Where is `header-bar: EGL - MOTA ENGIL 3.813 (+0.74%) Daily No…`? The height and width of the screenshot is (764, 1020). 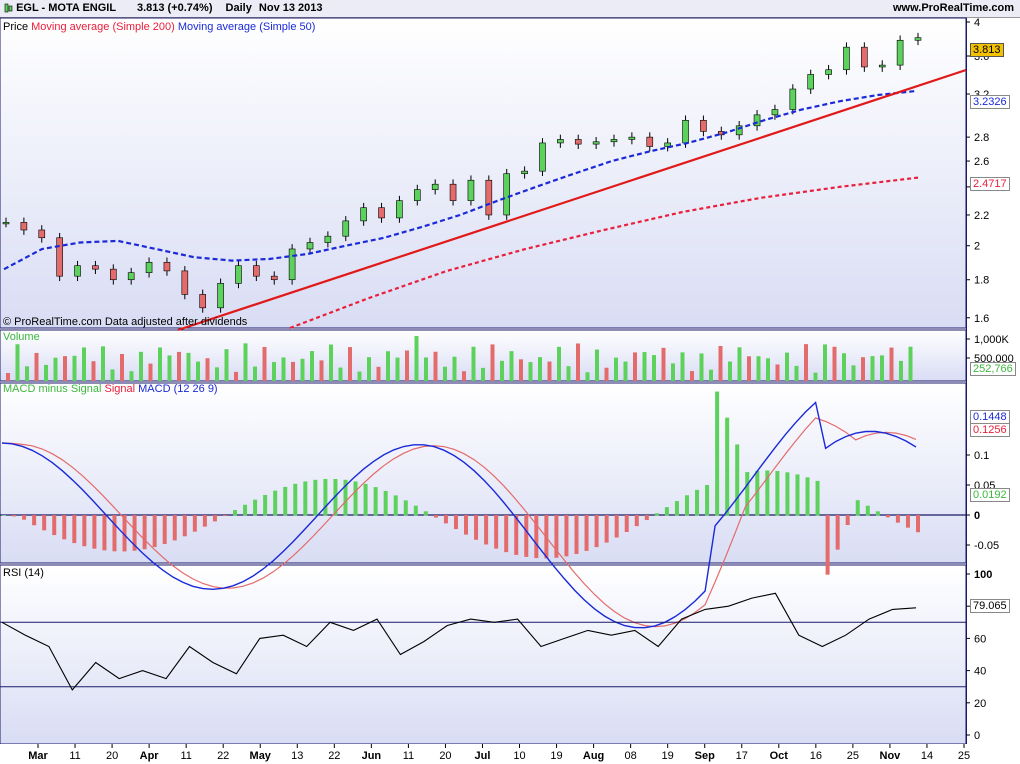
header-bar: EGL - MOTA ENGIL 3.813 (+0.74%) Daily No… is located at coordinates (163, 8).